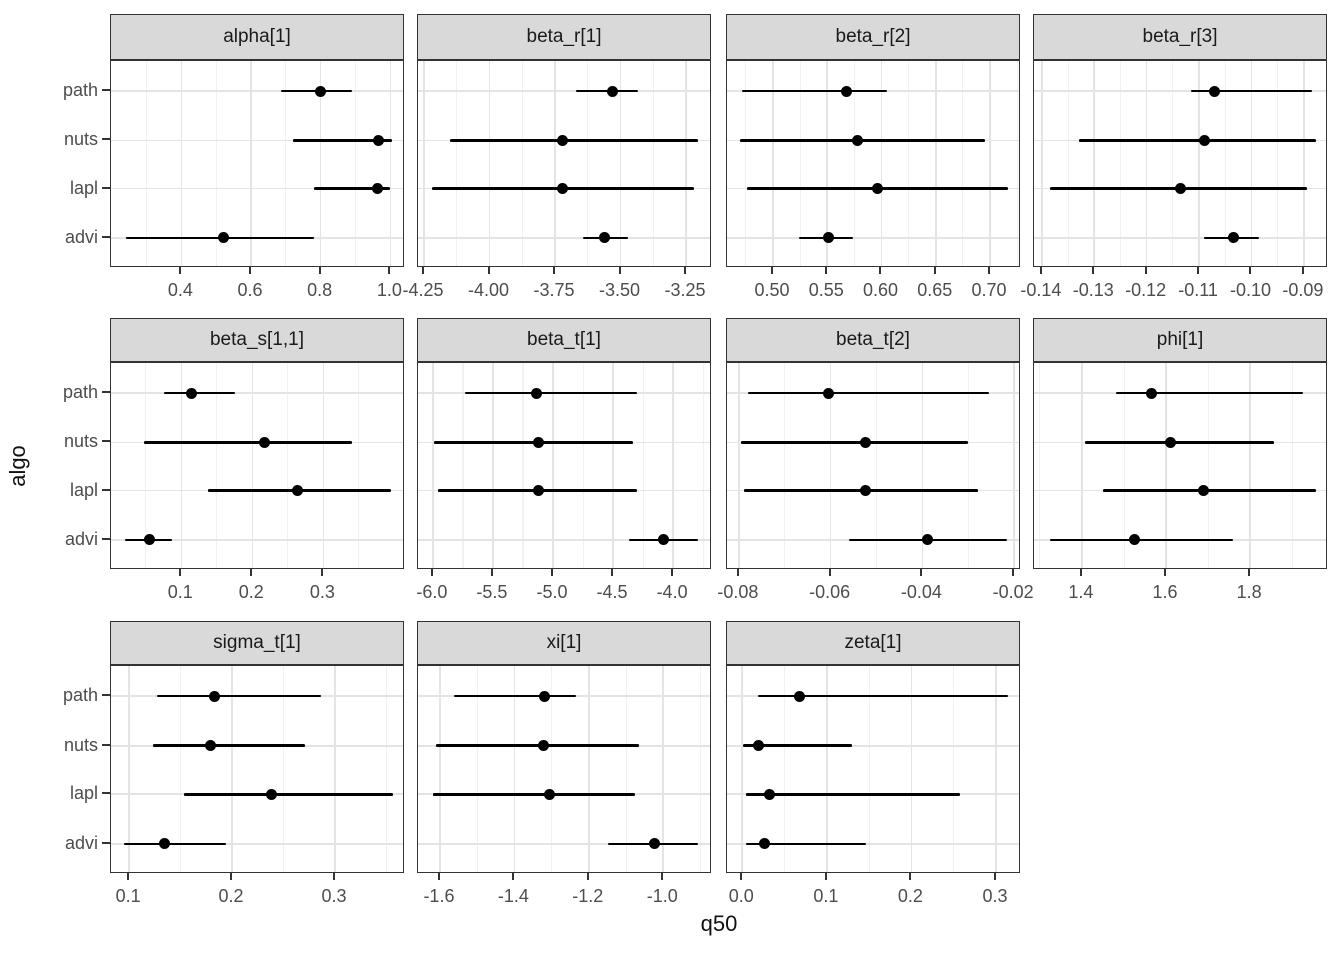  What do you see at coordinates (180, 290) in the screenshot?
I see `x-tick-label: 0.4` at bounding box center [180, 290].